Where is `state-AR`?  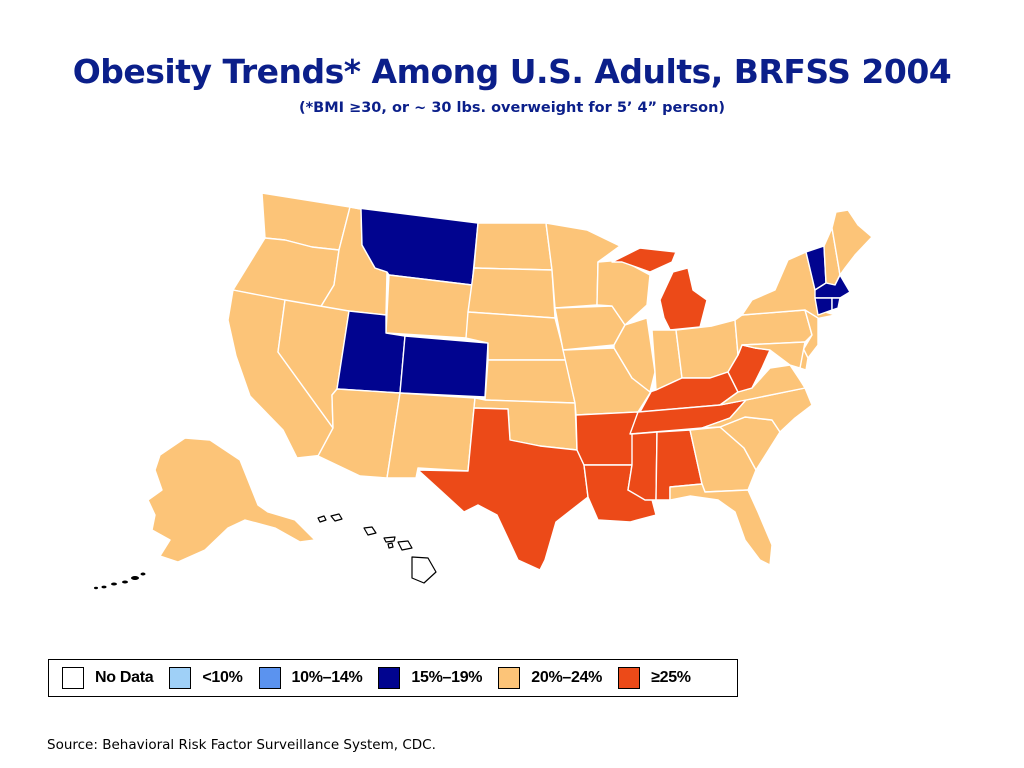 state-AR is located at coordinates (607, 438).